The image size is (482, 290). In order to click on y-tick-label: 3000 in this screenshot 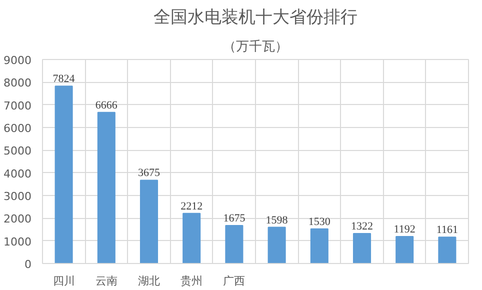, I will do `click(18, 196)`.